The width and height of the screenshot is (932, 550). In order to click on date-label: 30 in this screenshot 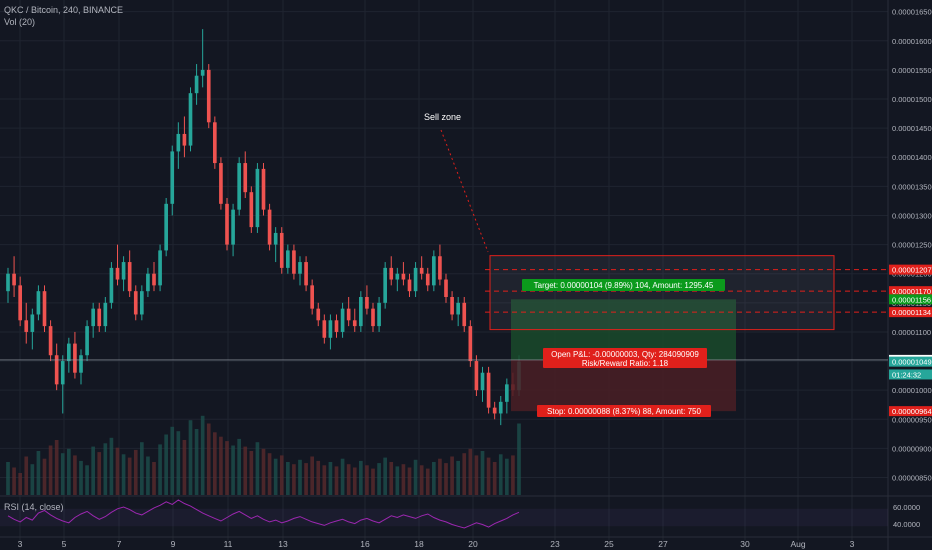, I will do `click(745, 544)`.